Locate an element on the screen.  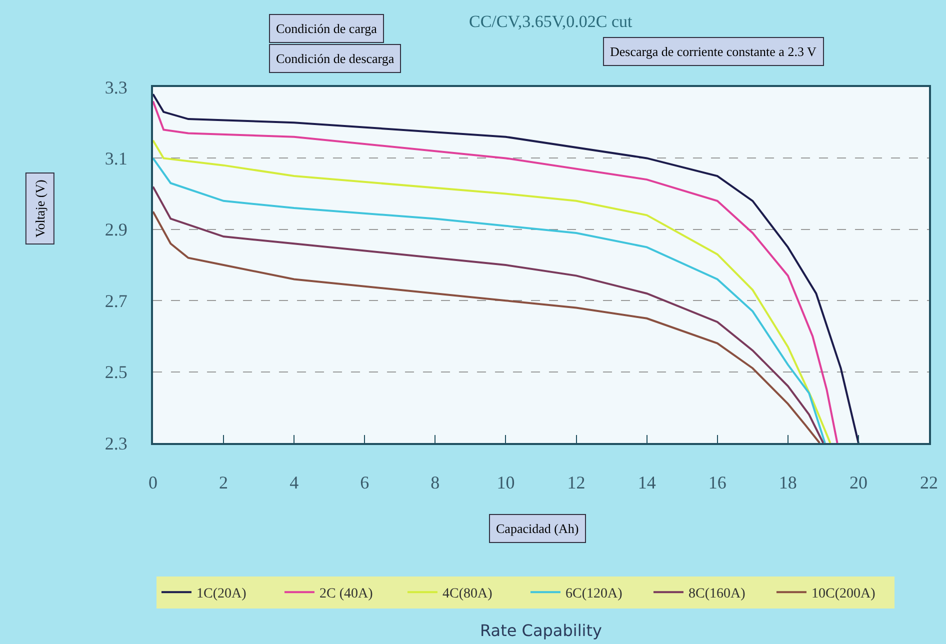
x-tick-label: 20 is located at coordinates (858, 482).